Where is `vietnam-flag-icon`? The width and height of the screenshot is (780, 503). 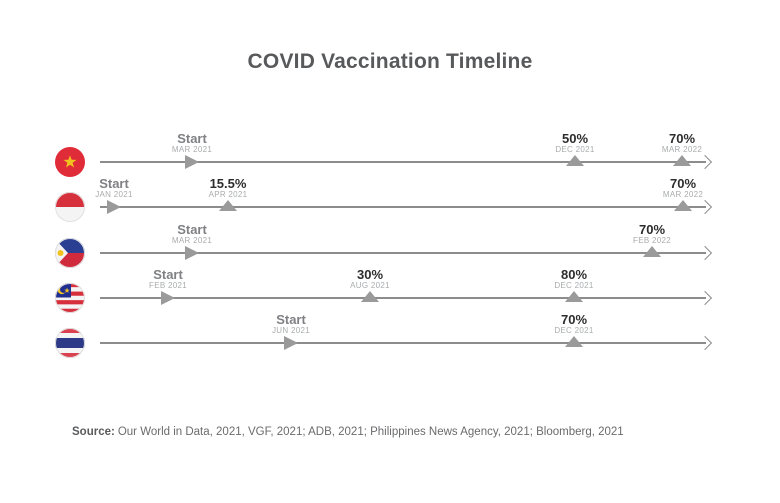
vietnam-flag-icon is located at coordinates (70, 162).